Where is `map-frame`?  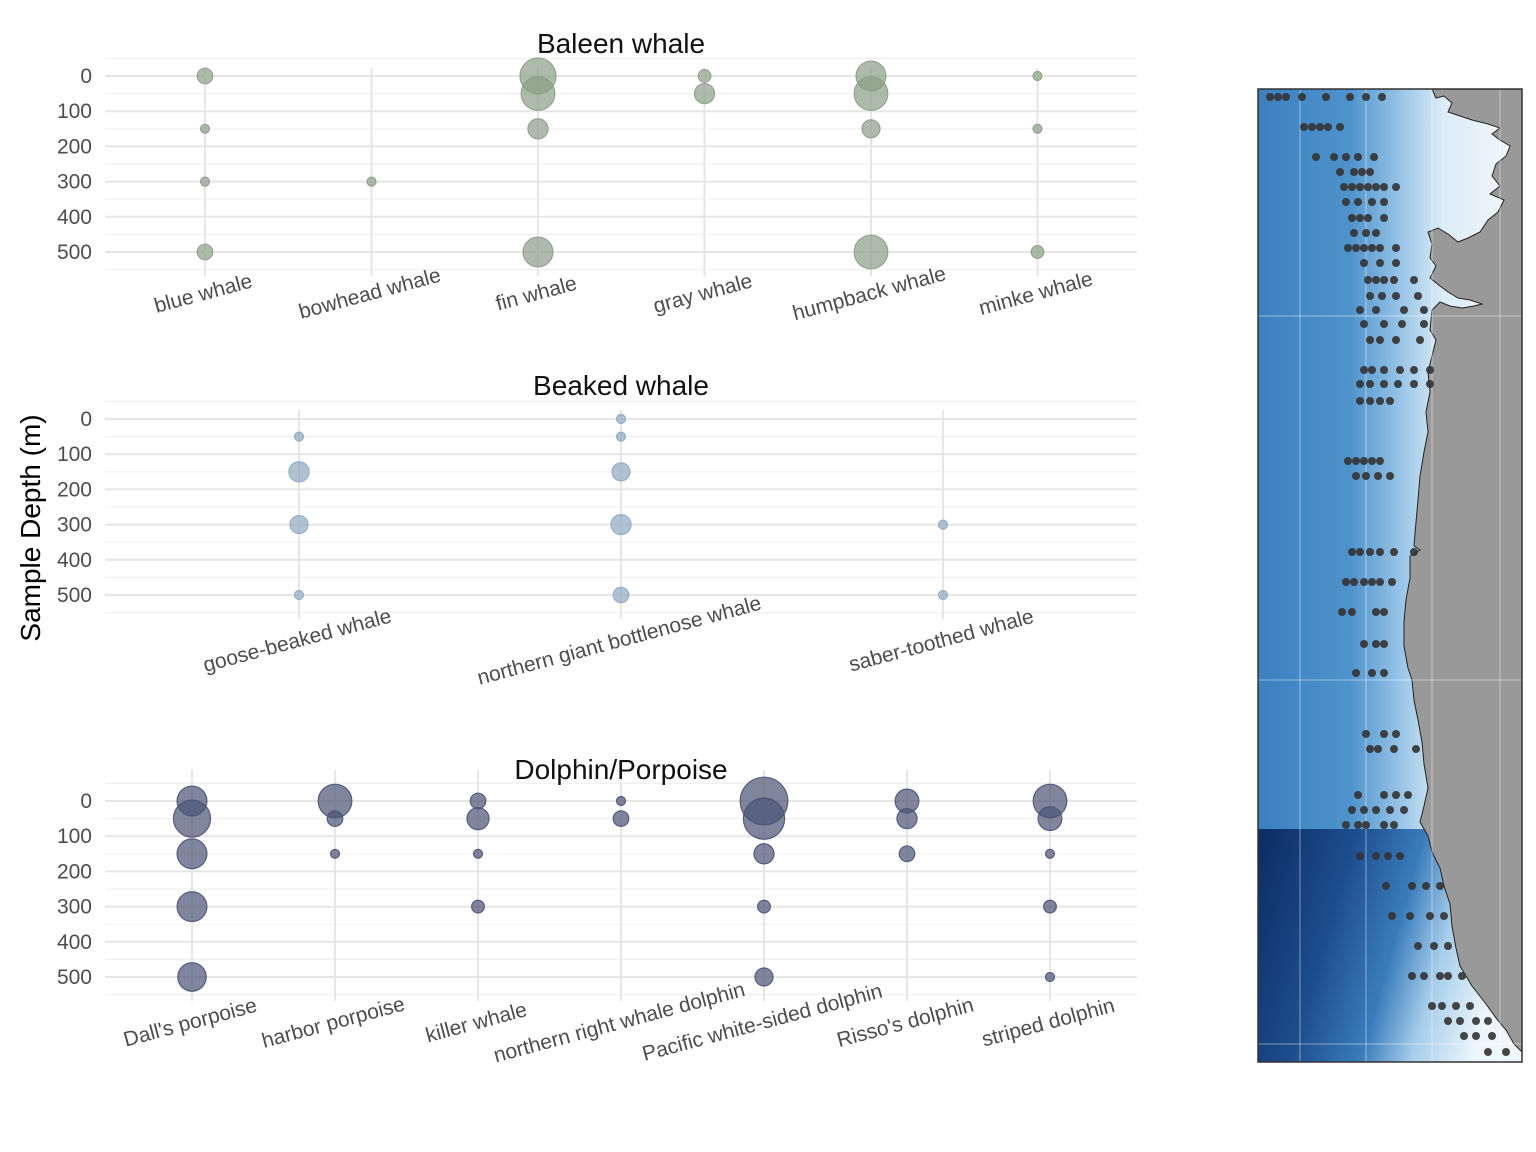
map-frame is located at coordinates (1390, 575).